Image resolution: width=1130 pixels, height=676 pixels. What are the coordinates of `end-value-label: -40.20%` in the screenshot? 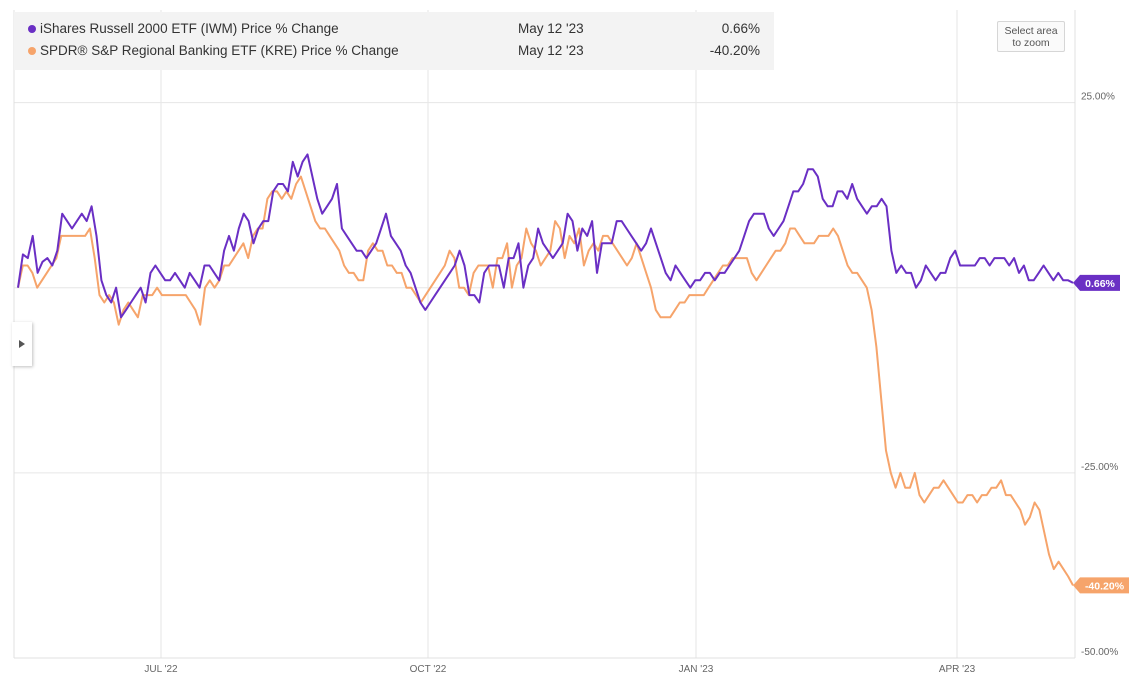 It's located at (1105, 586).